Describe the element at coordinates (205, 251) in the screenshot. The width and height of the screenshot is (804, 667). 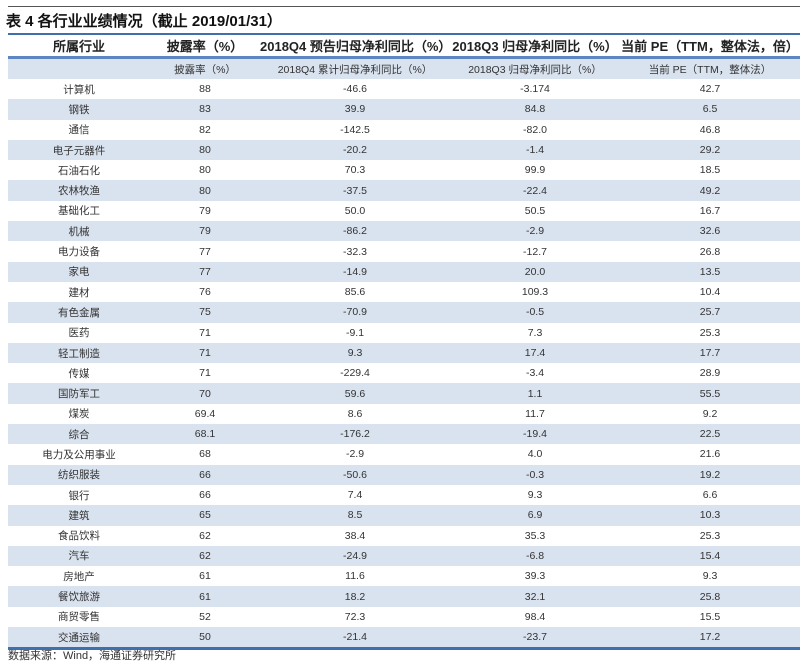
I see `value-cell: 77` at that location.